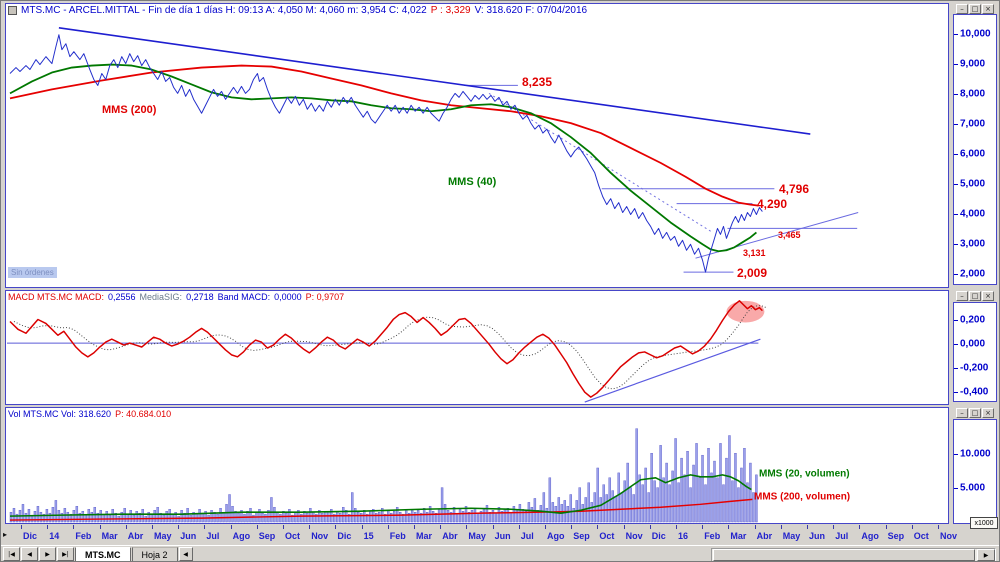  What do you see at coordinates (54, 536) in the screenshot?
I see `x-axis-label: 14` at bounding box center [54, 536].